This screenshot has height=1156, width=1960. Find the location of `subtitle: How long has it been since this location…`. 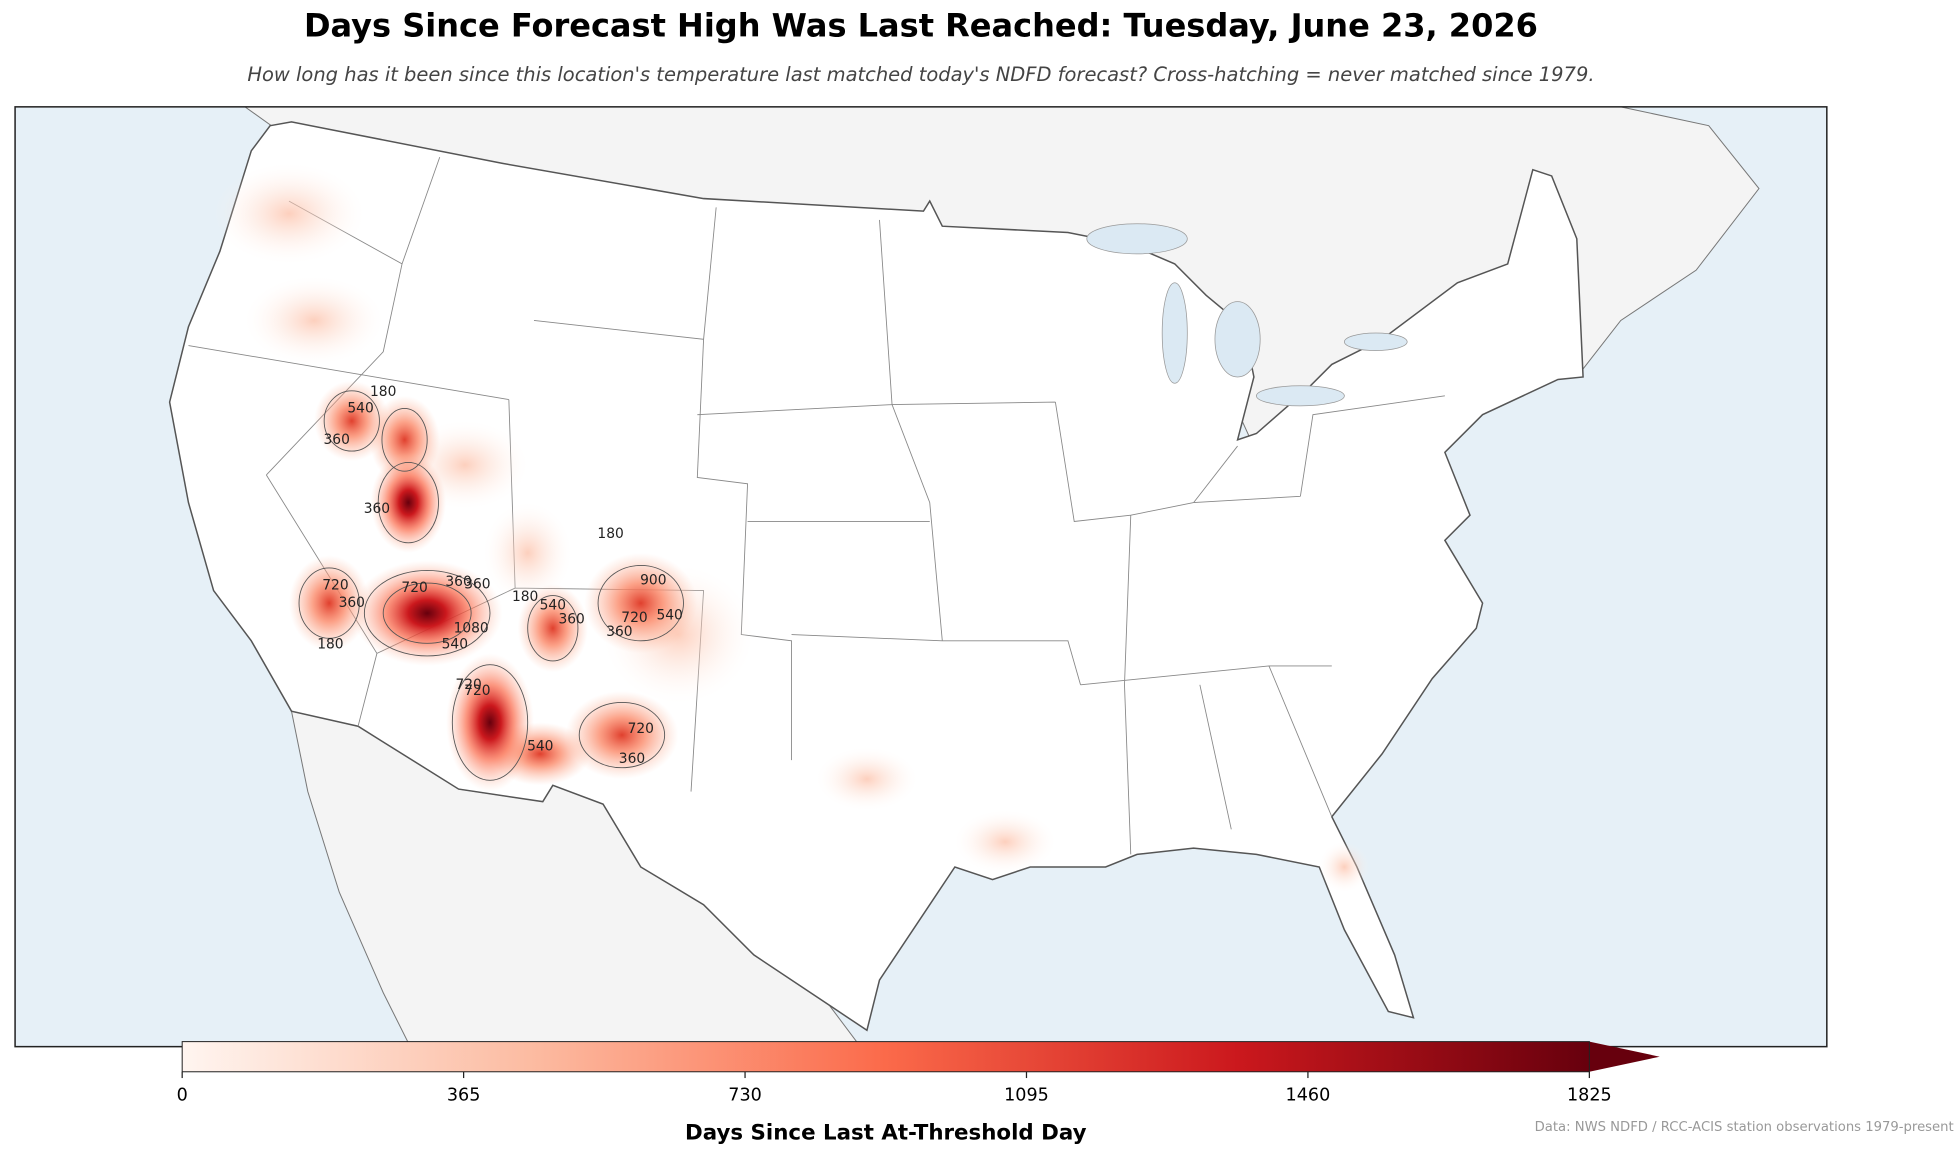

subtitle: How long has it been since this location… is located at coordinates (920, 74).